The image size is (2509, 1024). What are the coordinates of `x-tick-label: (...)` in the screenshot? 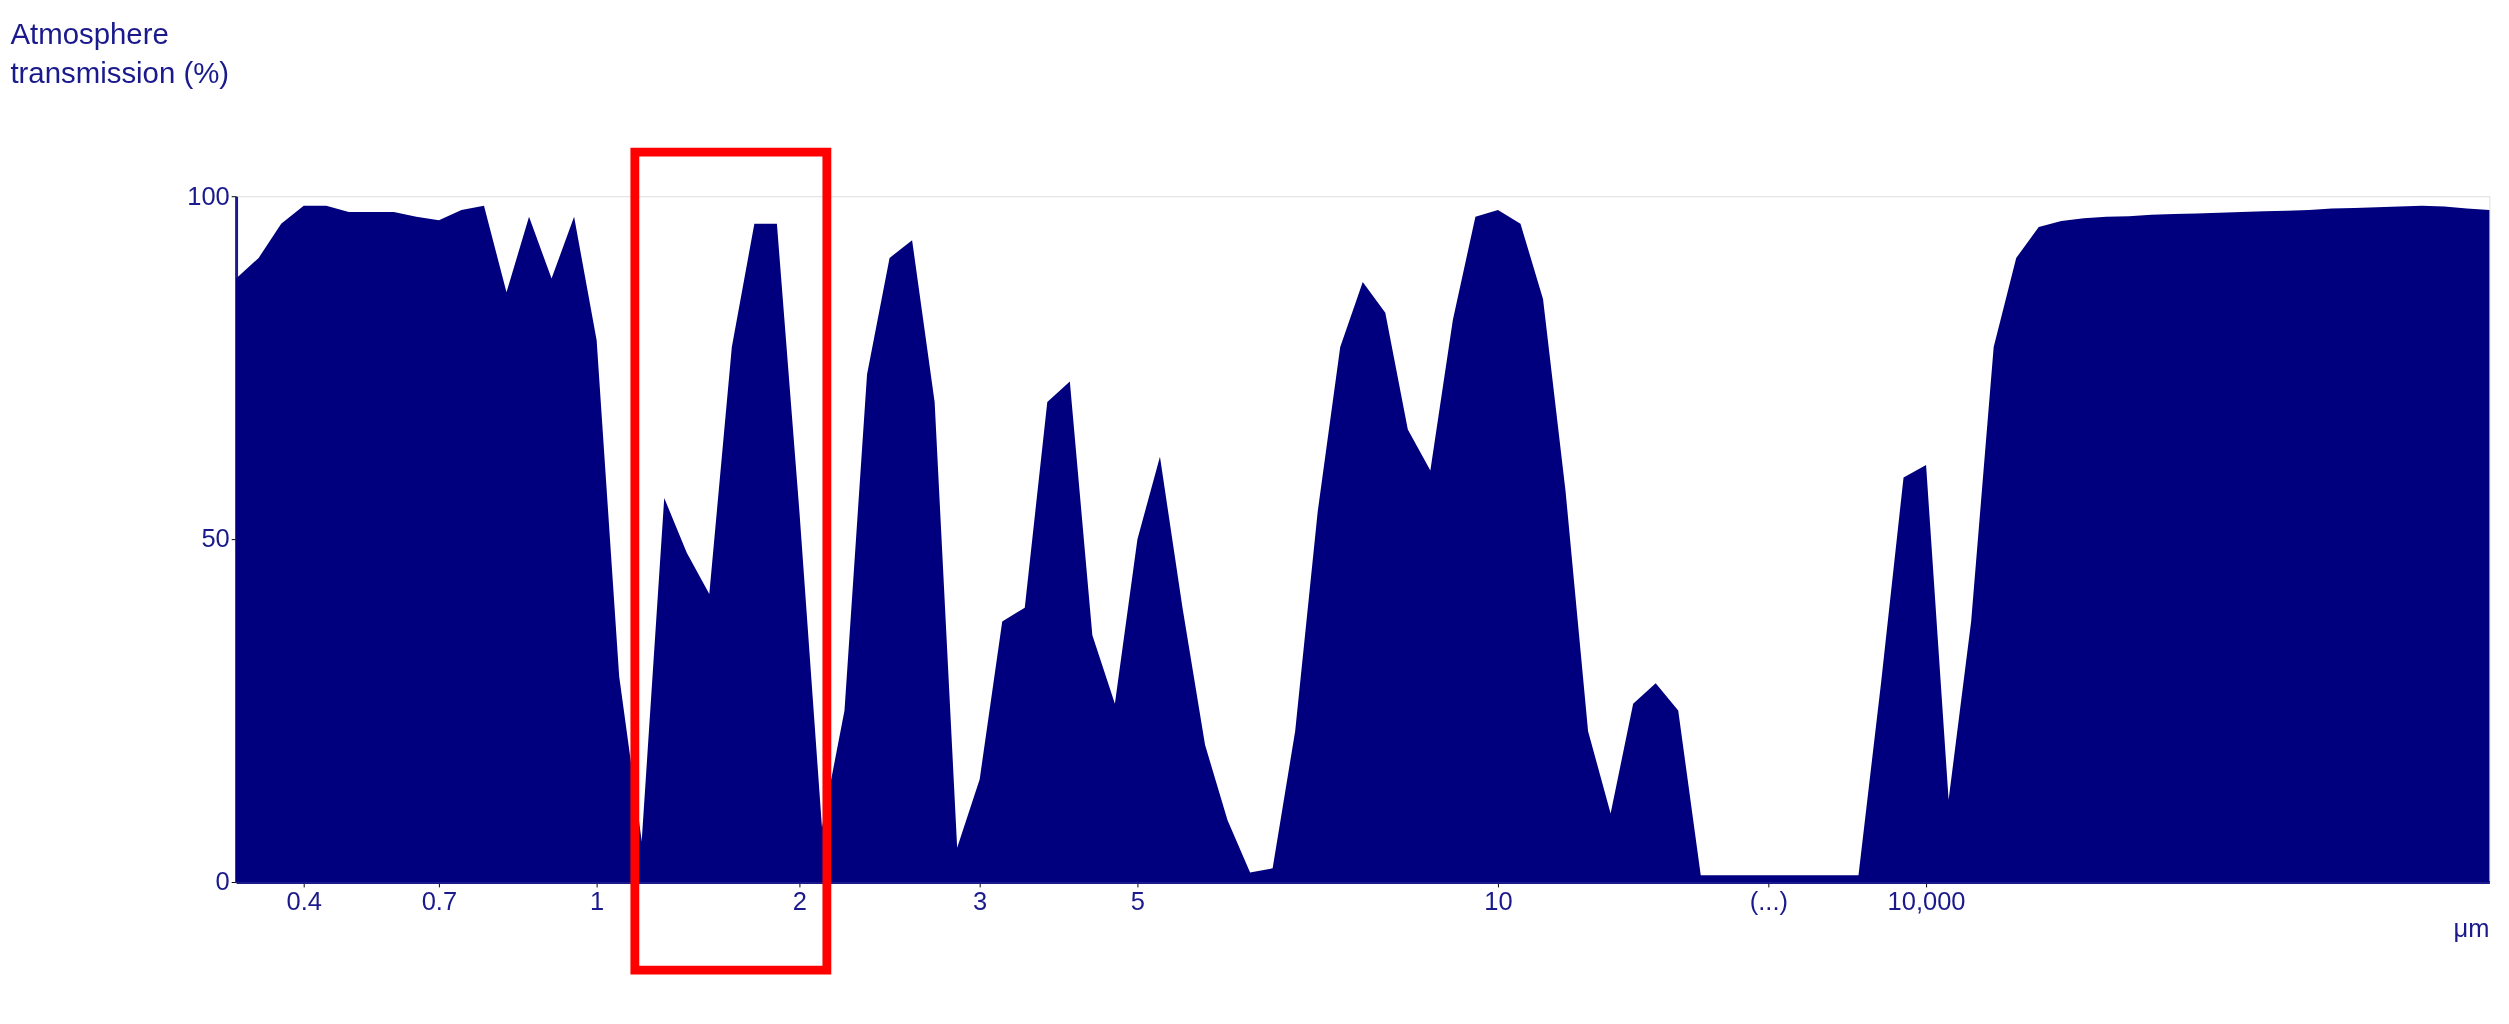 It's located at (1768, 900).